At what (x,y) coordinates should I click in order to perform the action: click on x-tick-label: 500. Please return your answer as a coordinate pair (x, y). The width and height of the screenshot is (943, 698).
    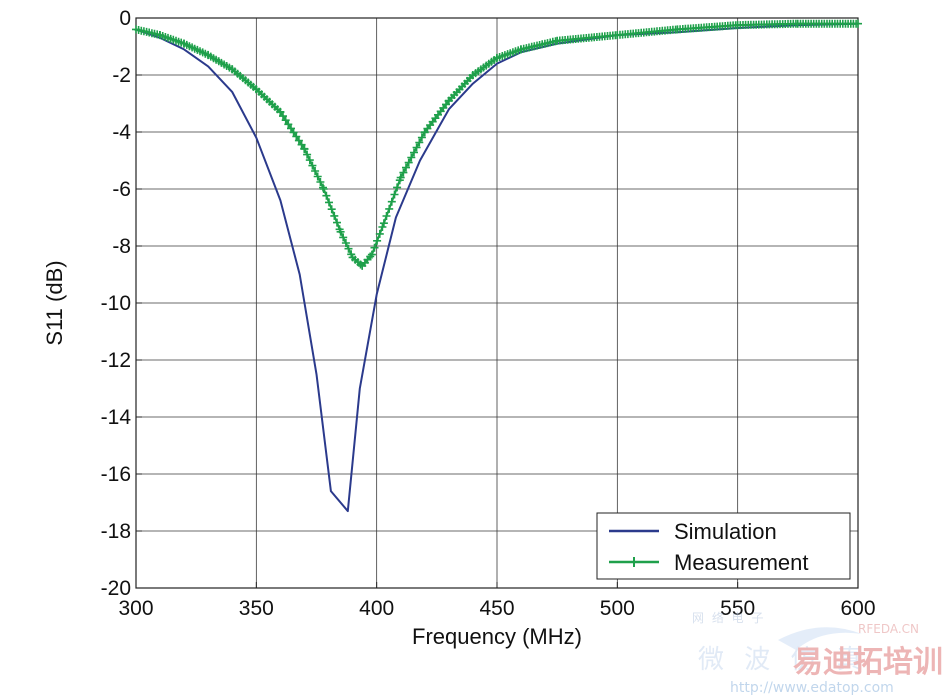
    Looking at the image, I should click on (617, 608).